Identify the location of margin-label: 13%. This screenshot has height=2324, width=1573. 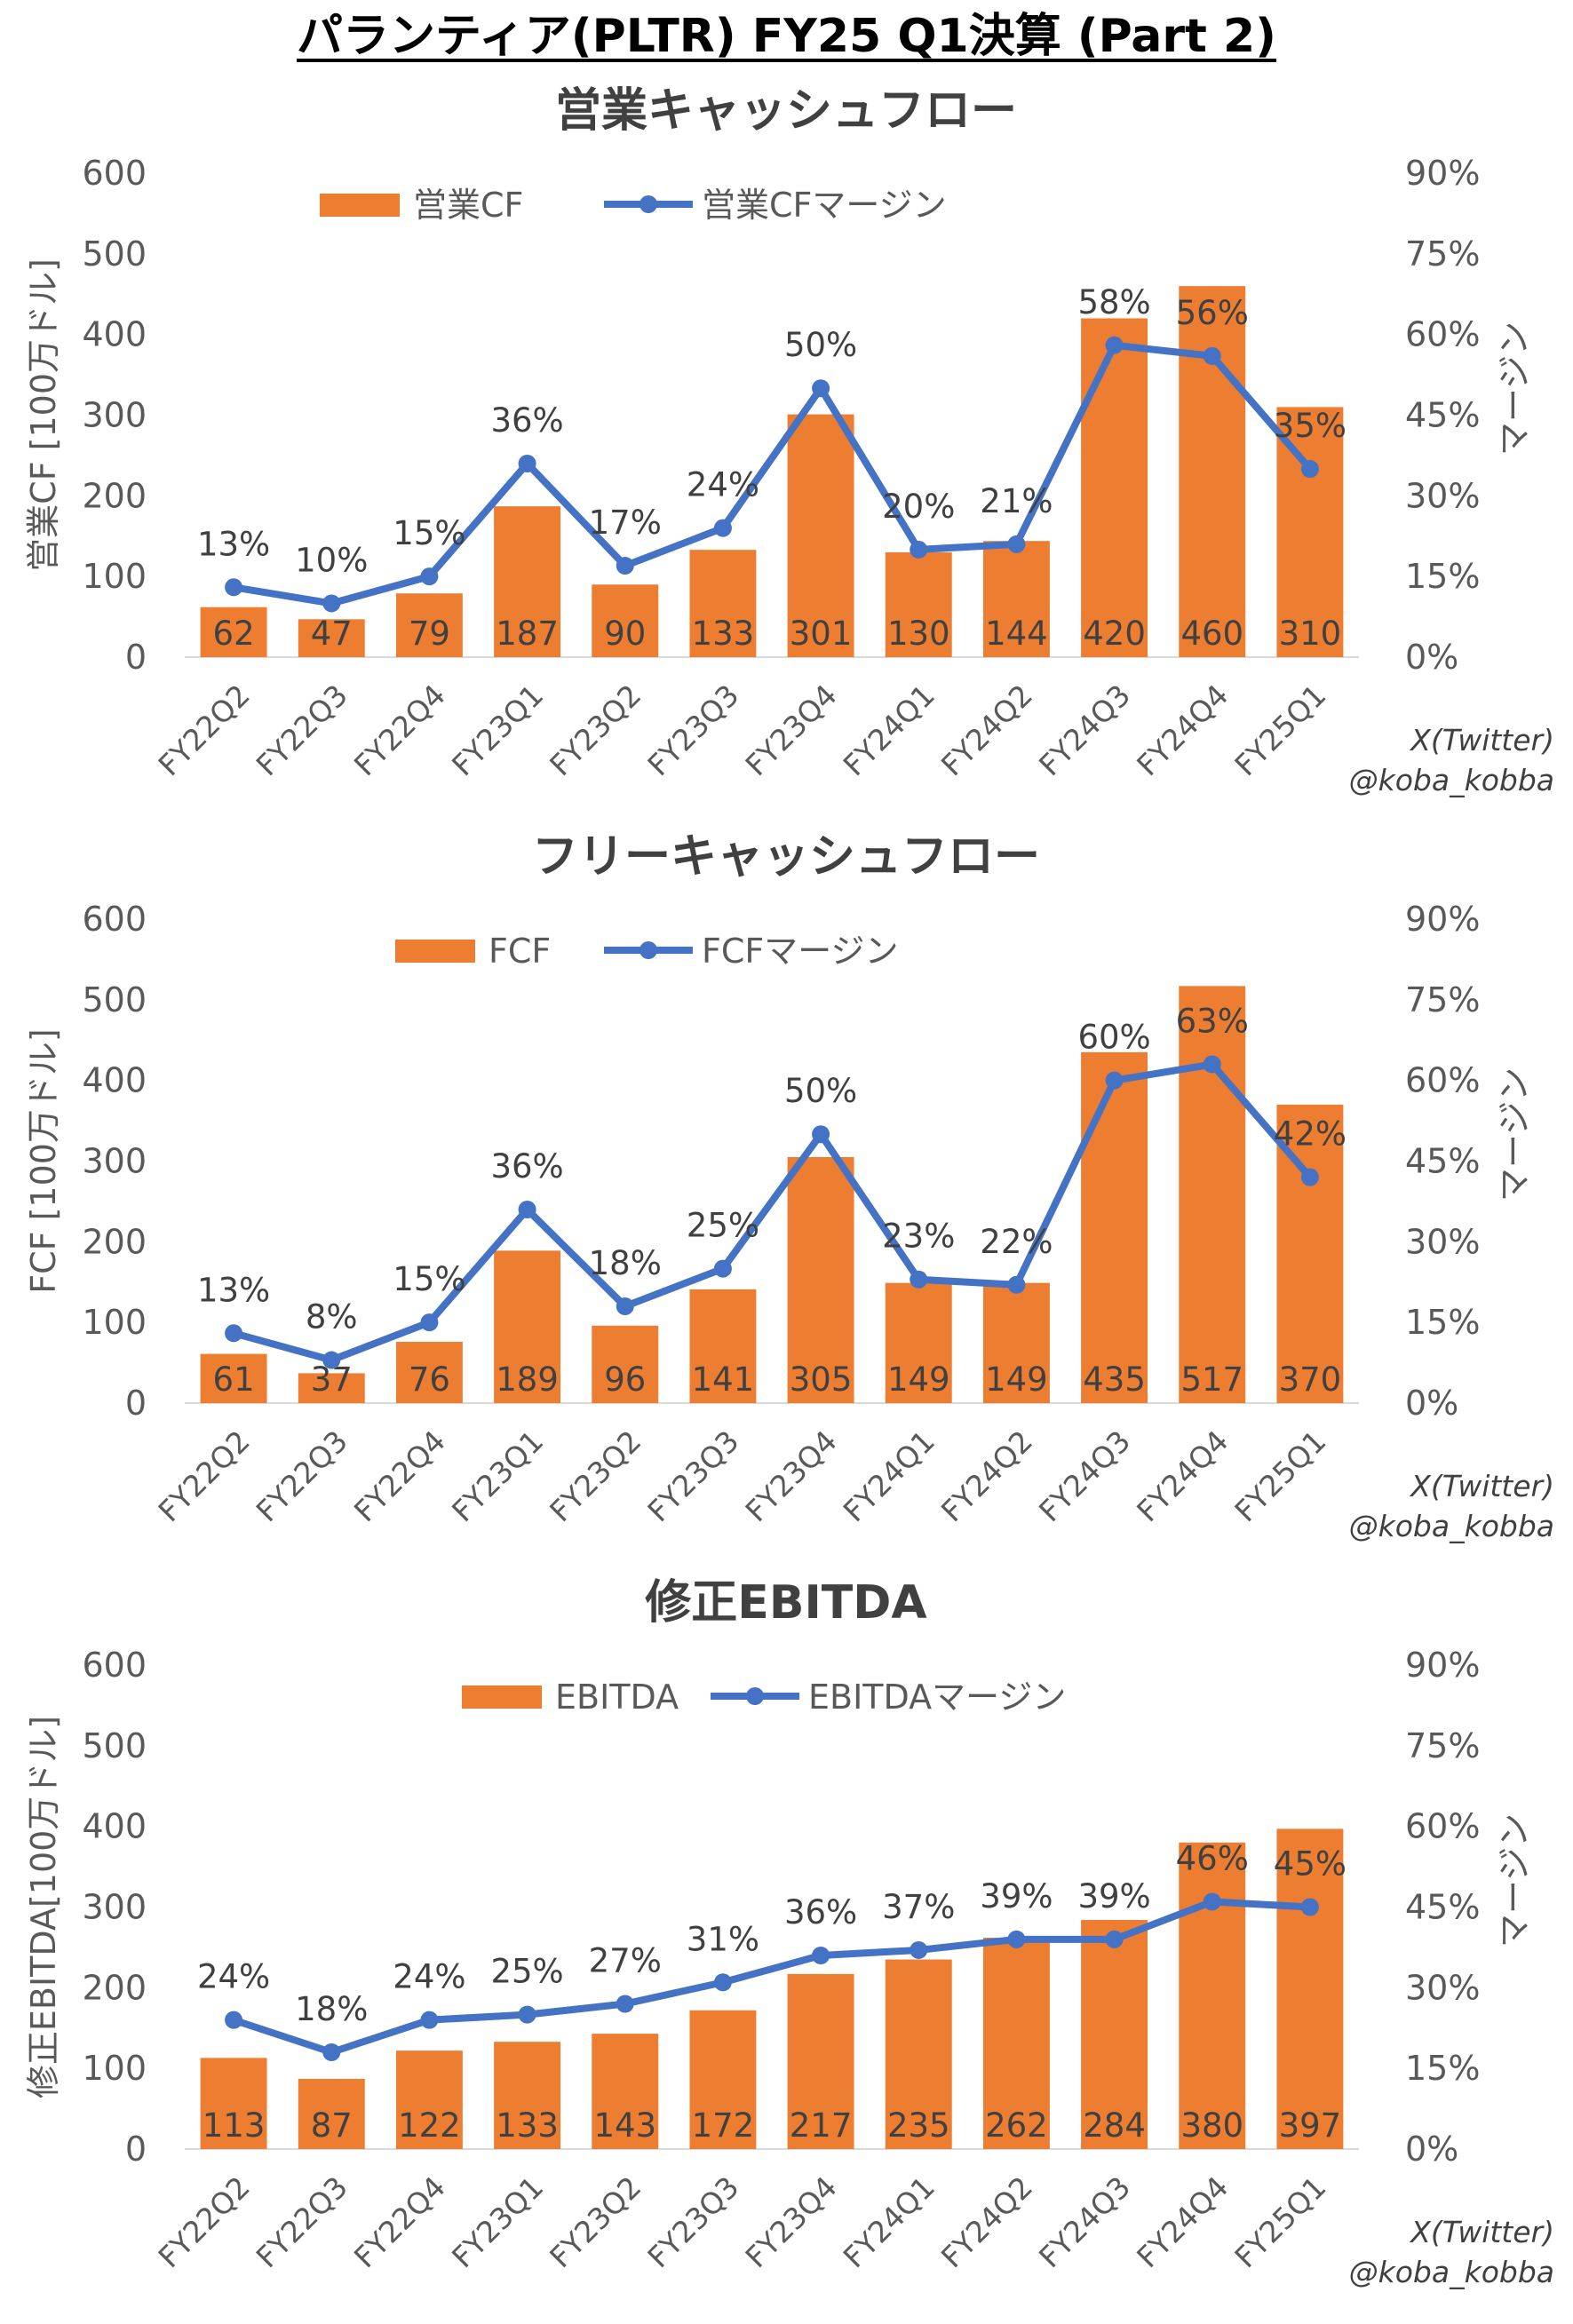
(233, 544).